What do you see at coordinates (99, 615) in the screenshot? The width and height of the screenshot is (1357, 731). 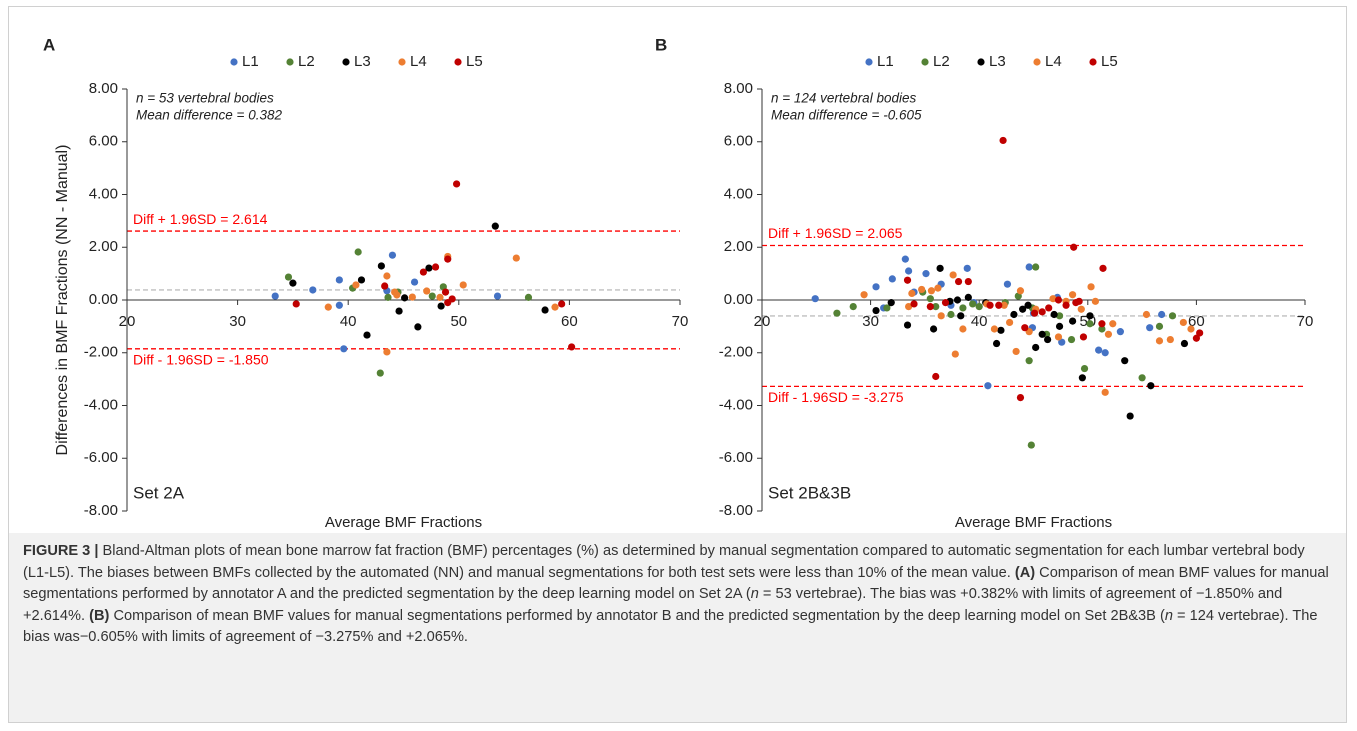 I see `caption-text: (B)` at bounding box center [99, 615].